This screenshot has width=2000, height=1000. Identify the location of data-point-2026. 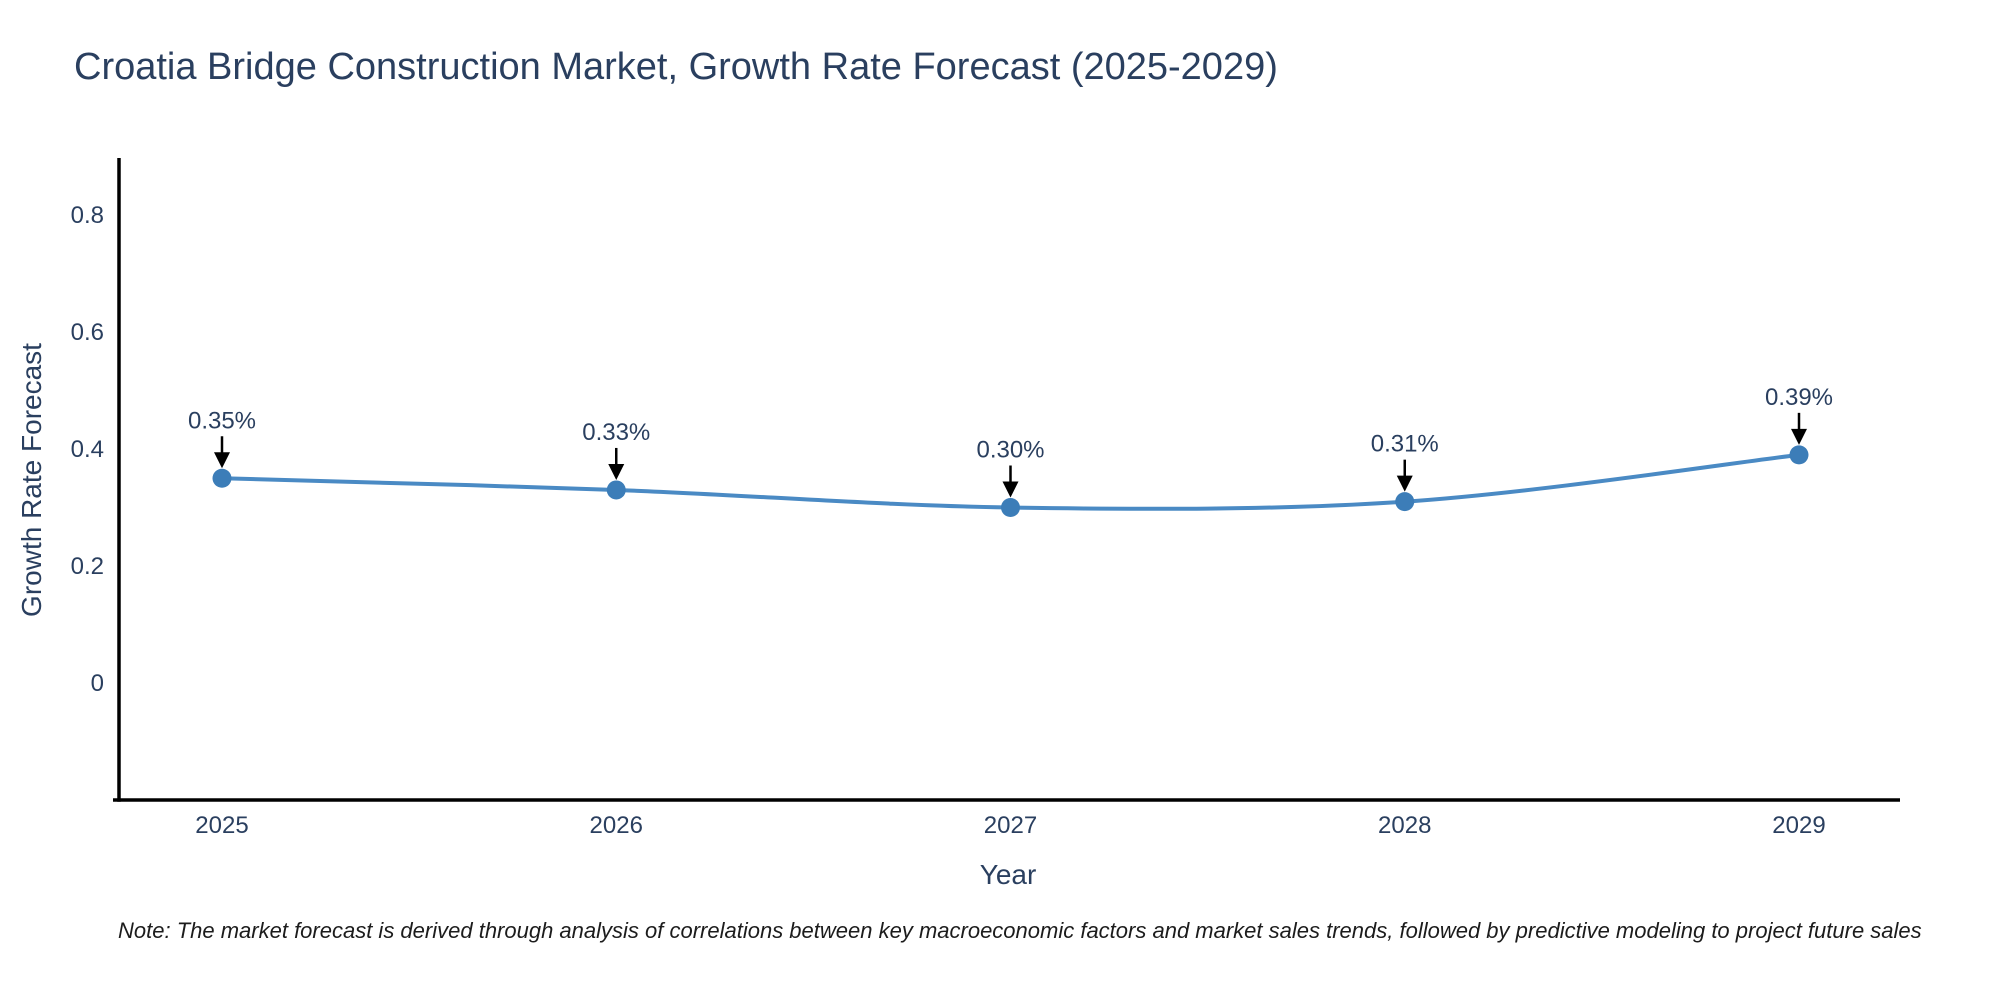
(616, 490).